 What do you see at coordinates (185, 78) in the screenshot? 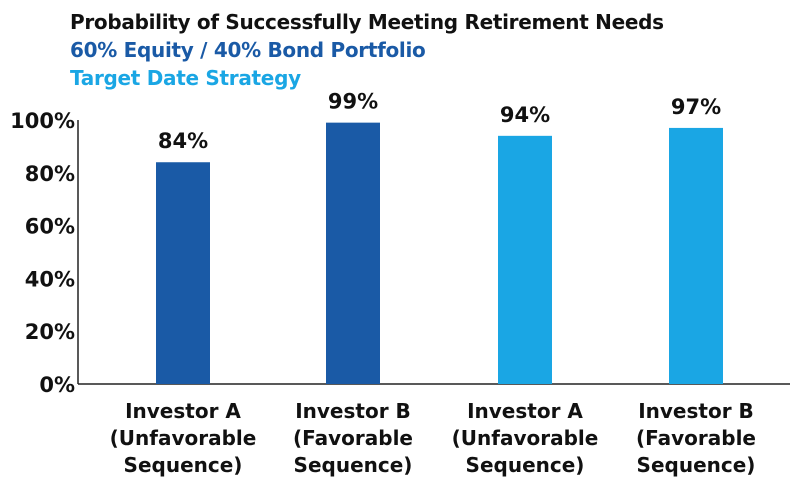
I see `legend-series-target-date: Target Date Strategy` at bounding box center [185, 78].